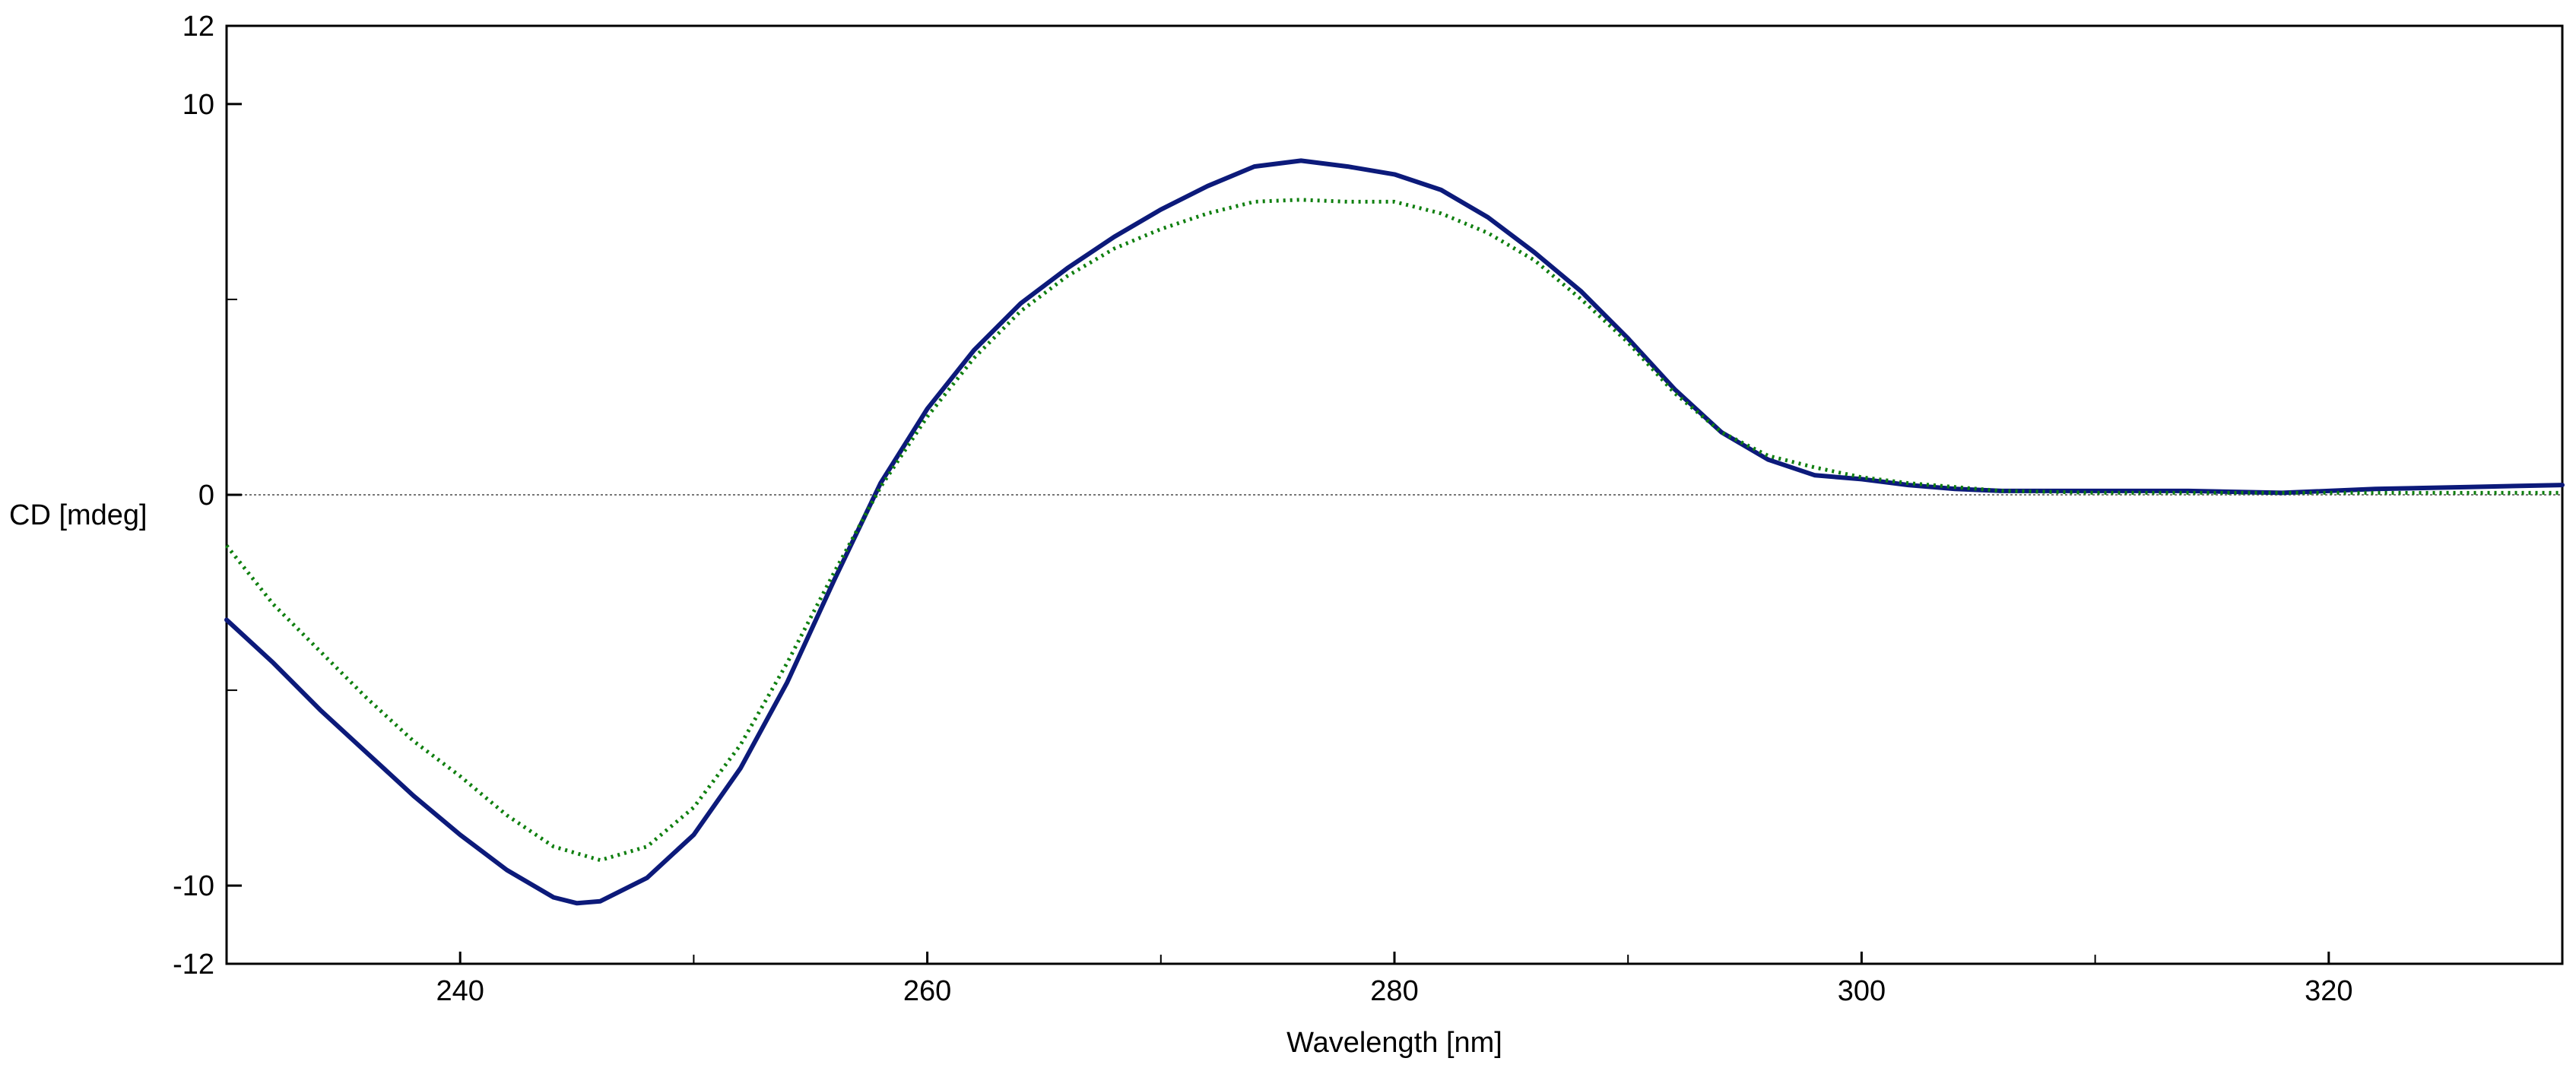 This screenshot has height=1074, width=2576. Describe the element at coordinates (1862, 991) in the screenshot. I see `x-tick-label: 300` at that location.